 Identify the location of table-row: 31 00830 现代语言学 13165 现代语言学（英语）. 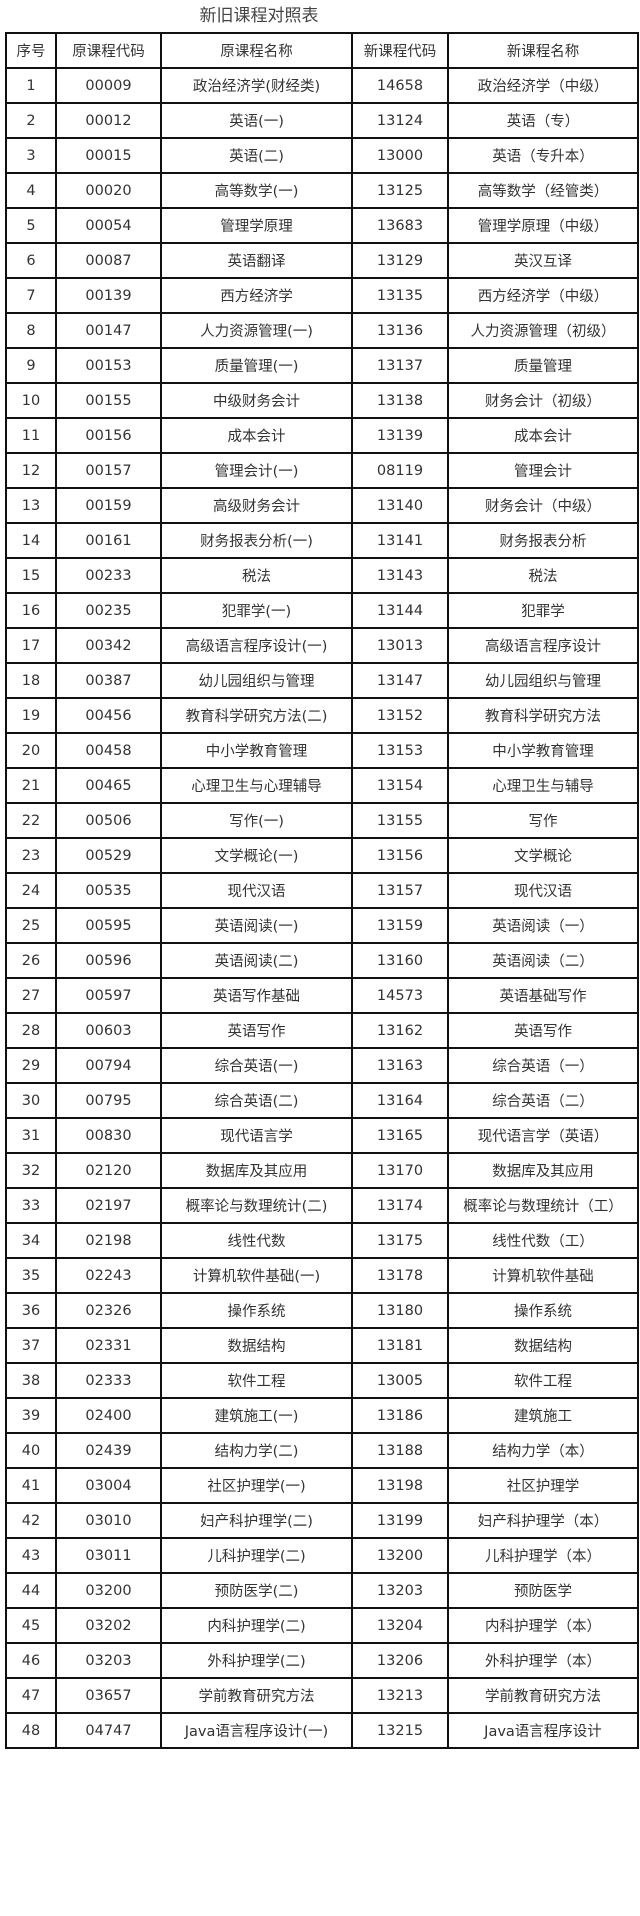
(322, 1135).